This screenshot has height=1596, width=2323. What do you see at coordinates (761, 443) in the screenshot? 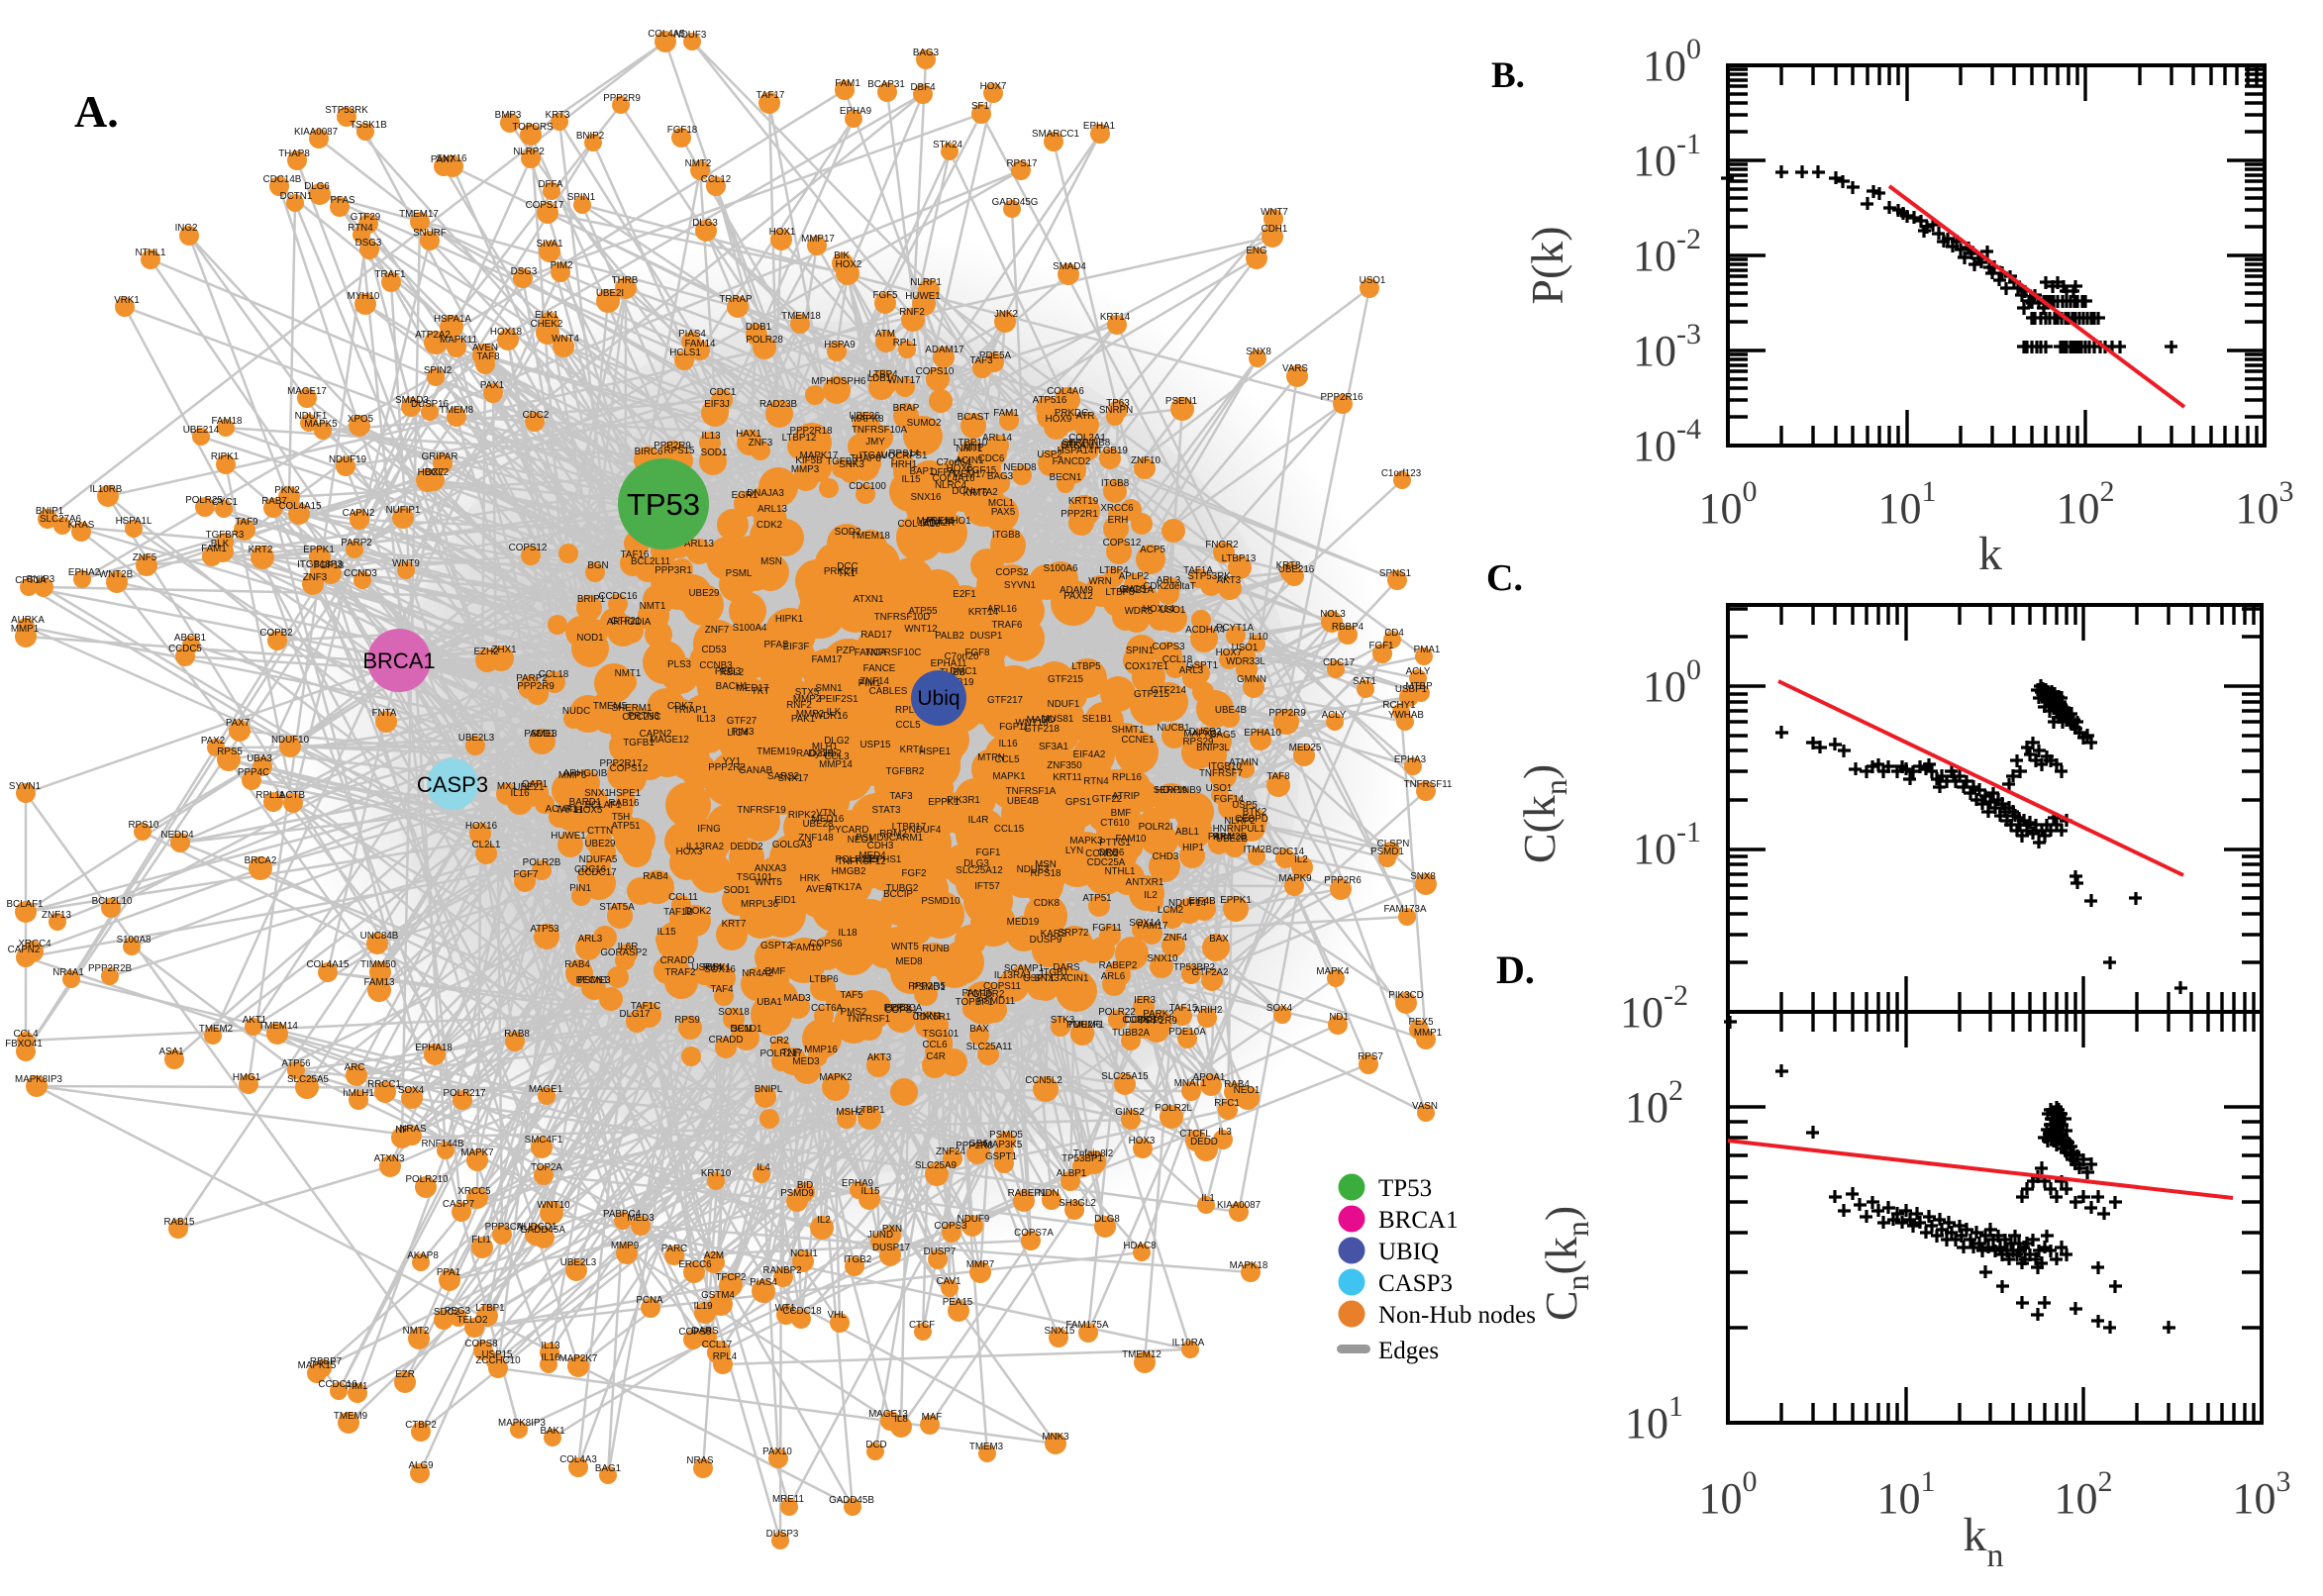
I see `svg-text: ZNF3` at bounding box center [761, 443].